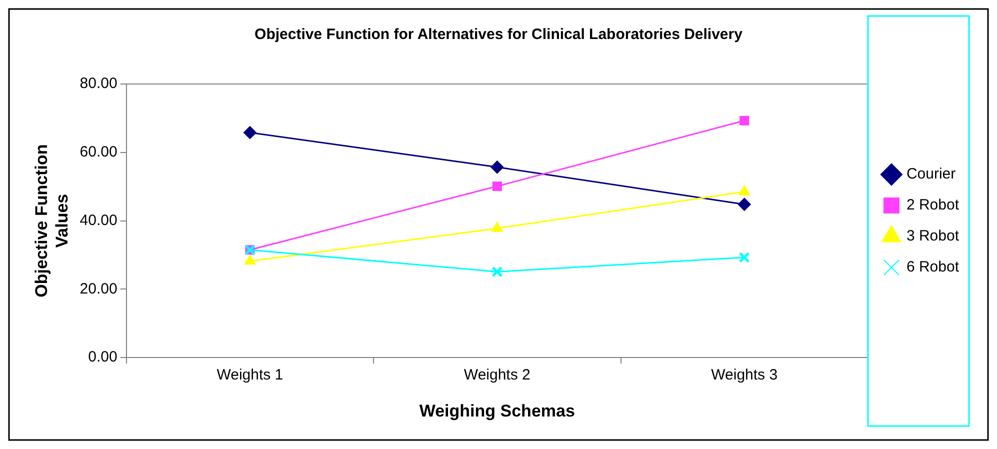 This screenshot has height=449, width=997. What do you see at coordinates (497, 410) in the screenshot?
I see `x-axis-title: Weighing Schemas` at bounding box center [497, 410].